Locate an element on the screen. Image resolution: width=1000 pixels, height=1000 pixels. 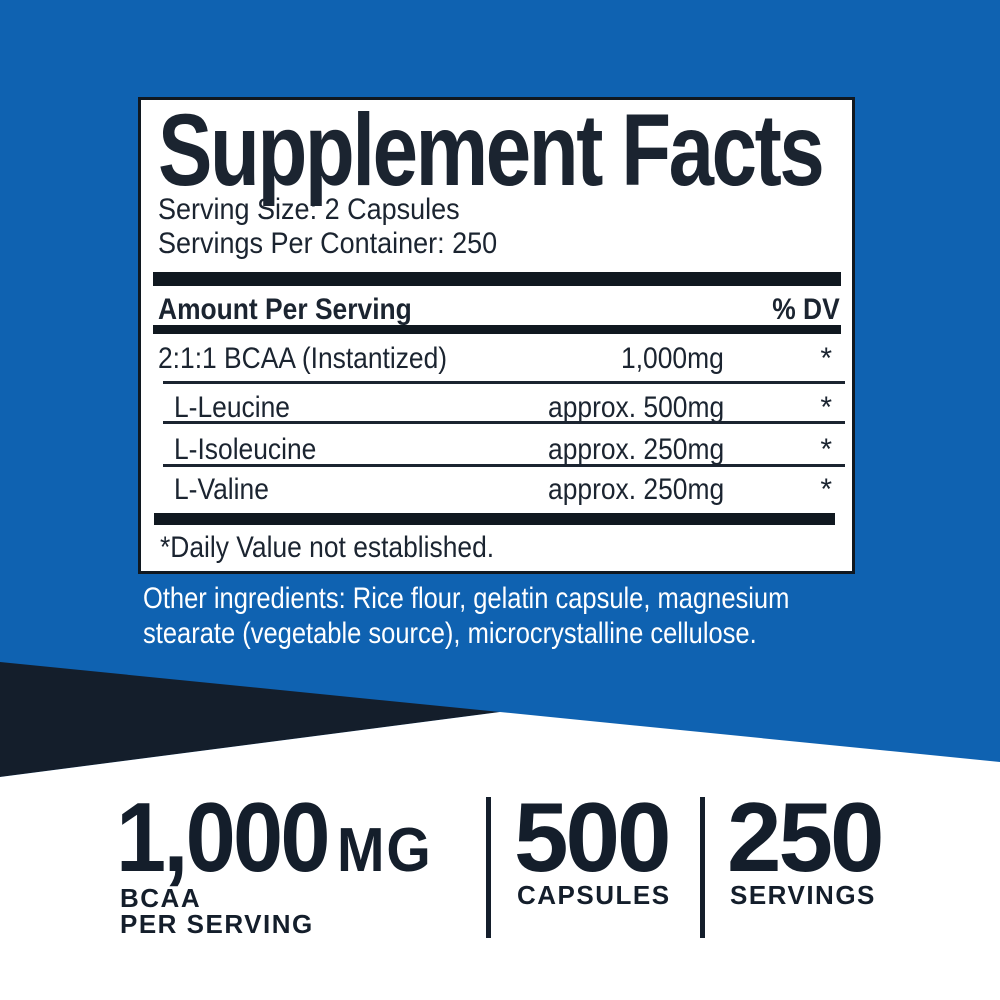
dose-value: 1,000 is located at coordinates (223, 837).